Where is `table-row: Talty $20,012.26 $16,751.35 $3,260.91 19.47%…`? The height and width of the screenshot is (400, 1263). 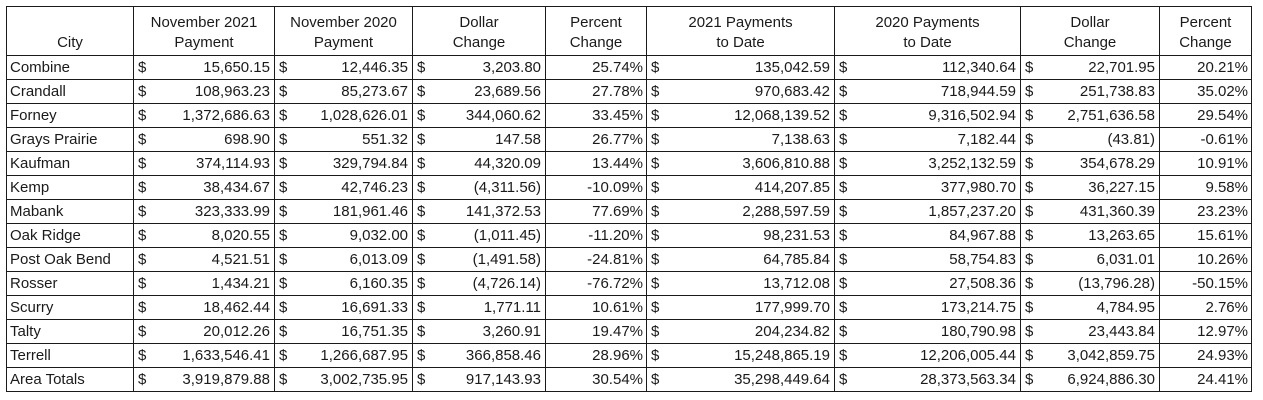 table-row: Talty $20,012.26 $16,751.35 $3,260.91 19.47%… is located at coordinates (629, 331).